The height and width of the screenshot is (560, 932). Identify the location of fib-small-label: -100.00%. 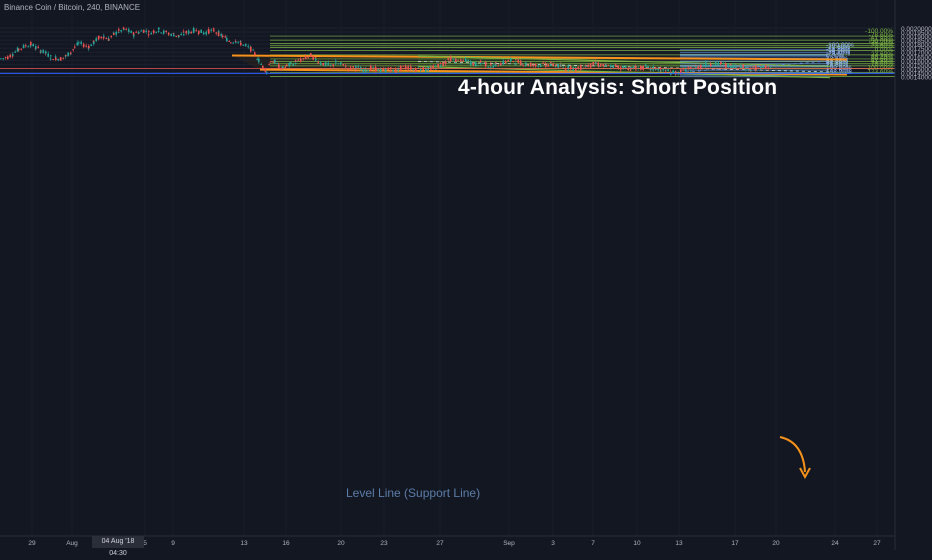
(840, 45).